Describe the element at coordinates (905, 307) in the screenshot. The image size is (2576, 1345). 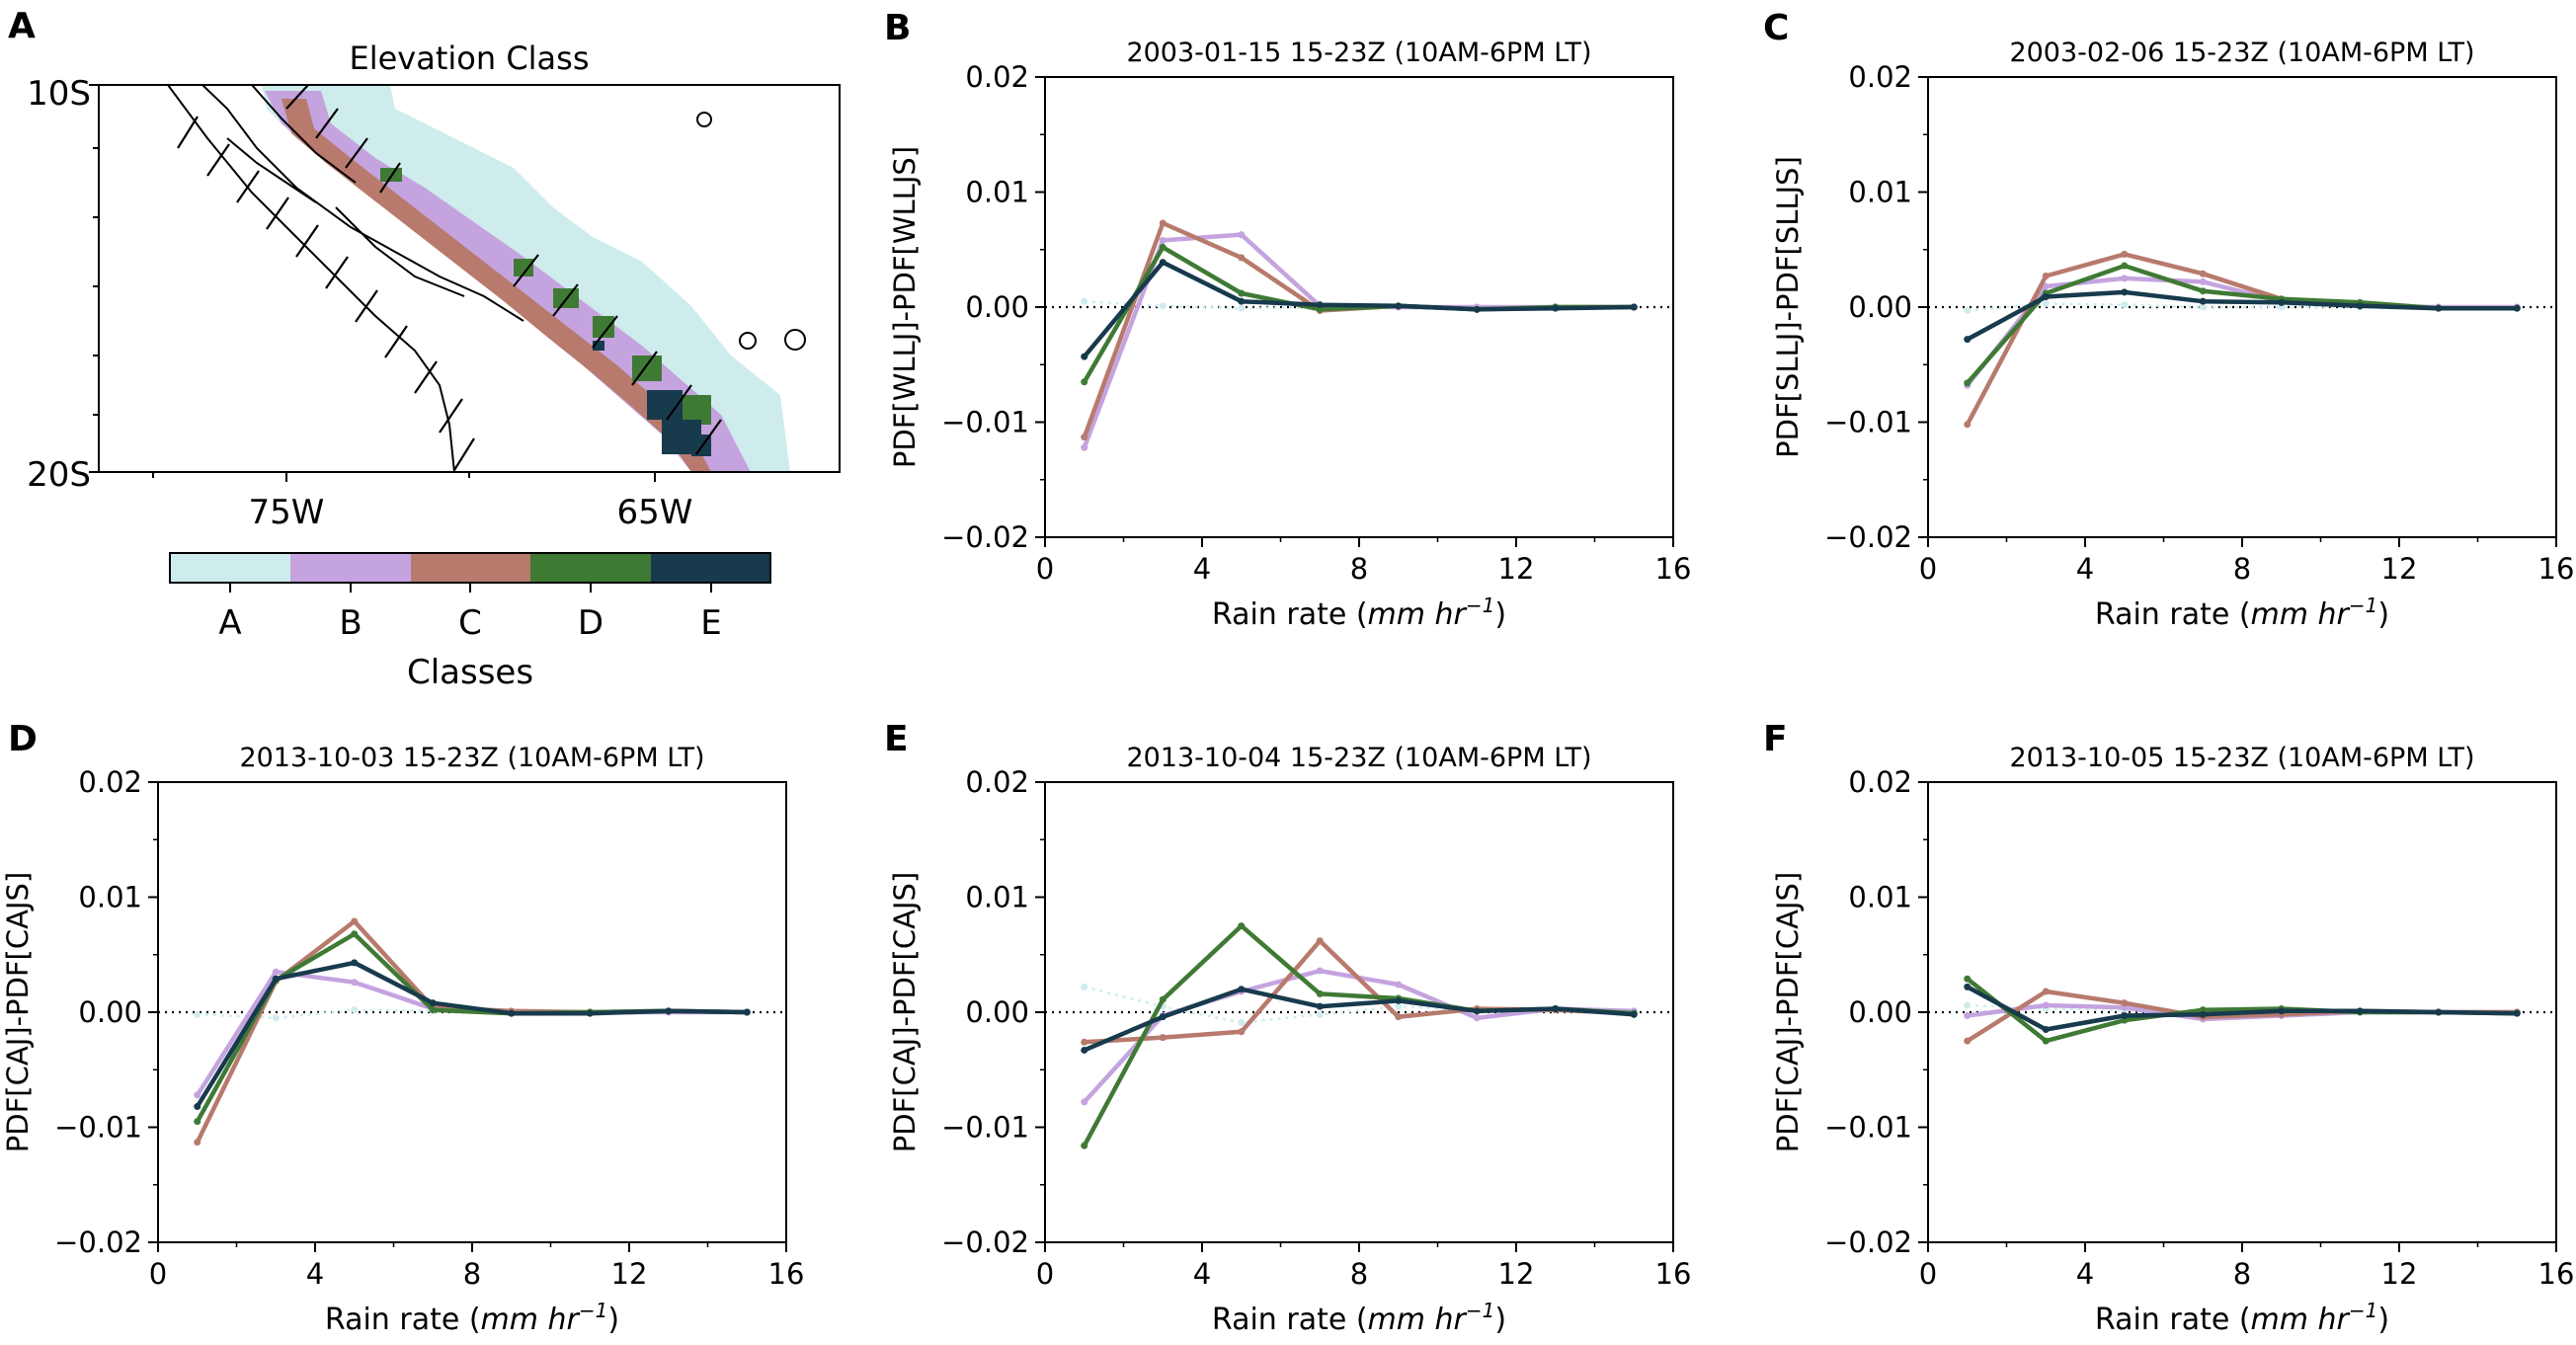
I see `y-axis-label: PDF[WLLJ]-PDF[WLLJS]` at that location.